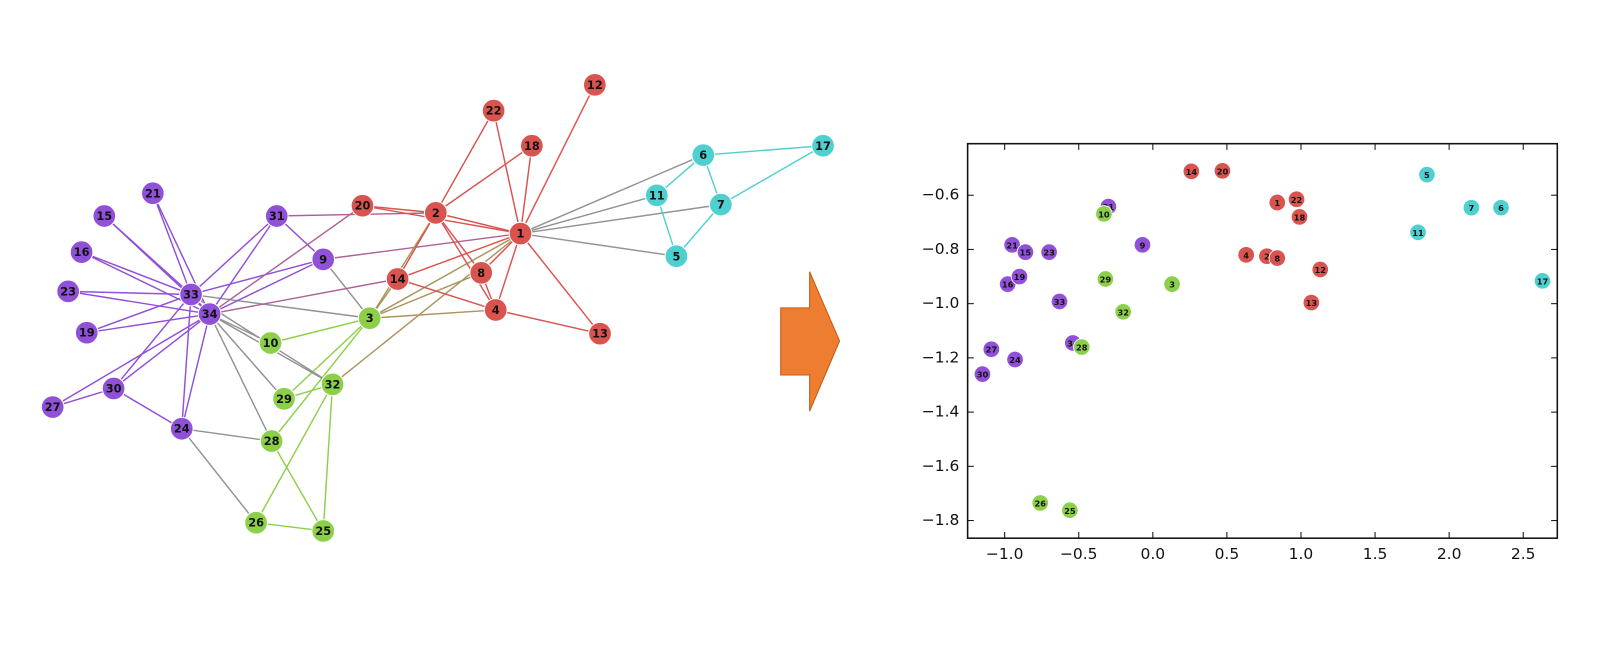  Describe the element at coordinates (1123, 312) in the screenshot. I see `point-label: 32` at that location.